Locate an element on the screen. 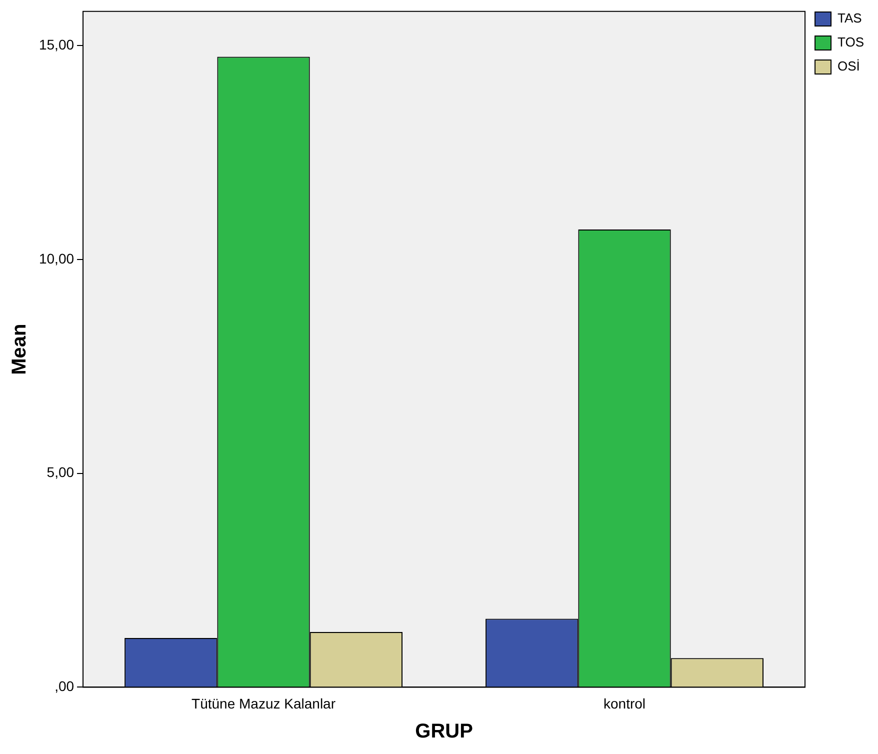  x-axis-title: GRUP is located at coordinates (444, 731).